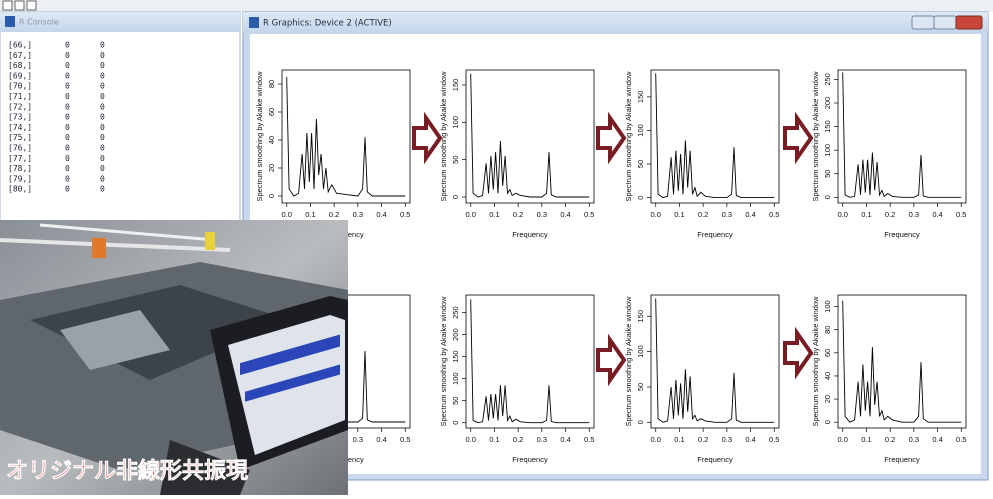 The height and width of the screenshot is (499, 993). What do you see at coordinates (20, 158) in the screenshot?
I see `console-cell: [77,]` at bounding box center [20, 158].